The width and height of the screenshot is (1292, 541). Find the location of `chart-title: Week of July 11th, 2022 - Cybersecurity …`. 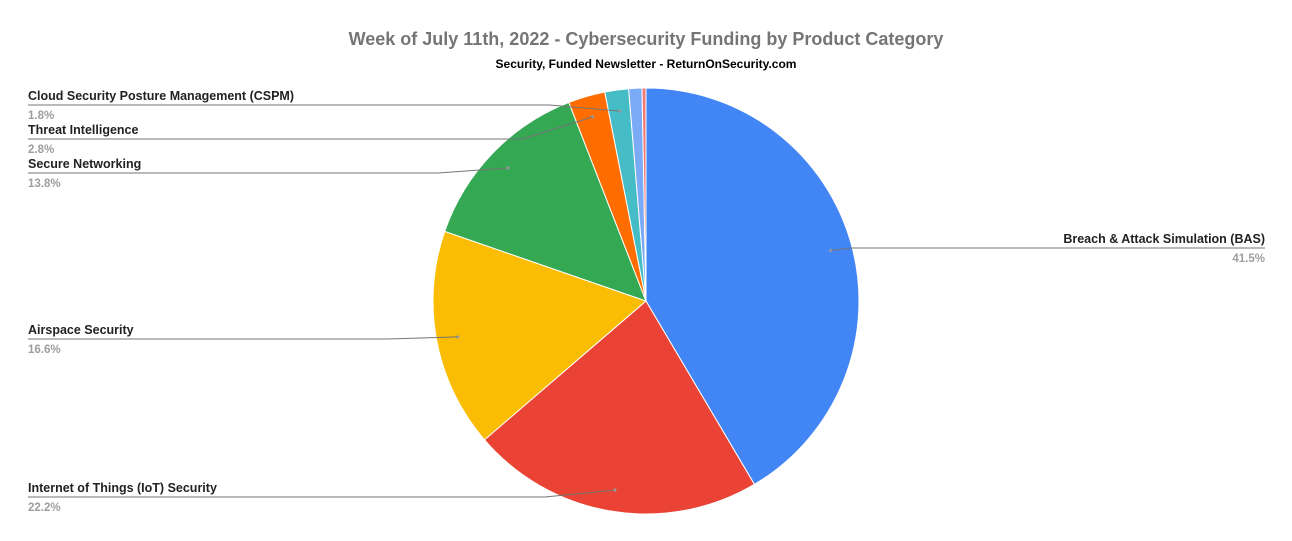

chart-title: Week of July 11th, 2022 - Cybersecurity … is located at coordinates (646, 39).